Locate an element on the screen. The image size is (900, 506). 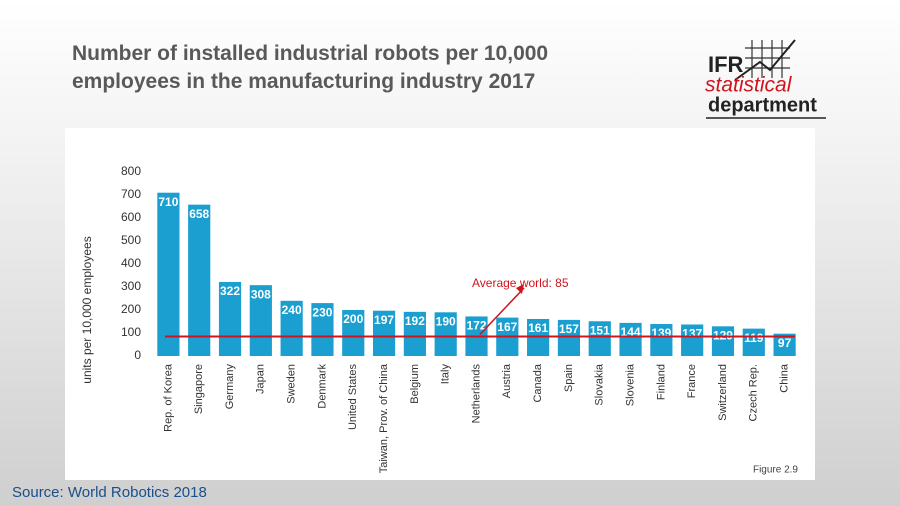
y-tick-label: 0 is located at coordinates (137, 355).